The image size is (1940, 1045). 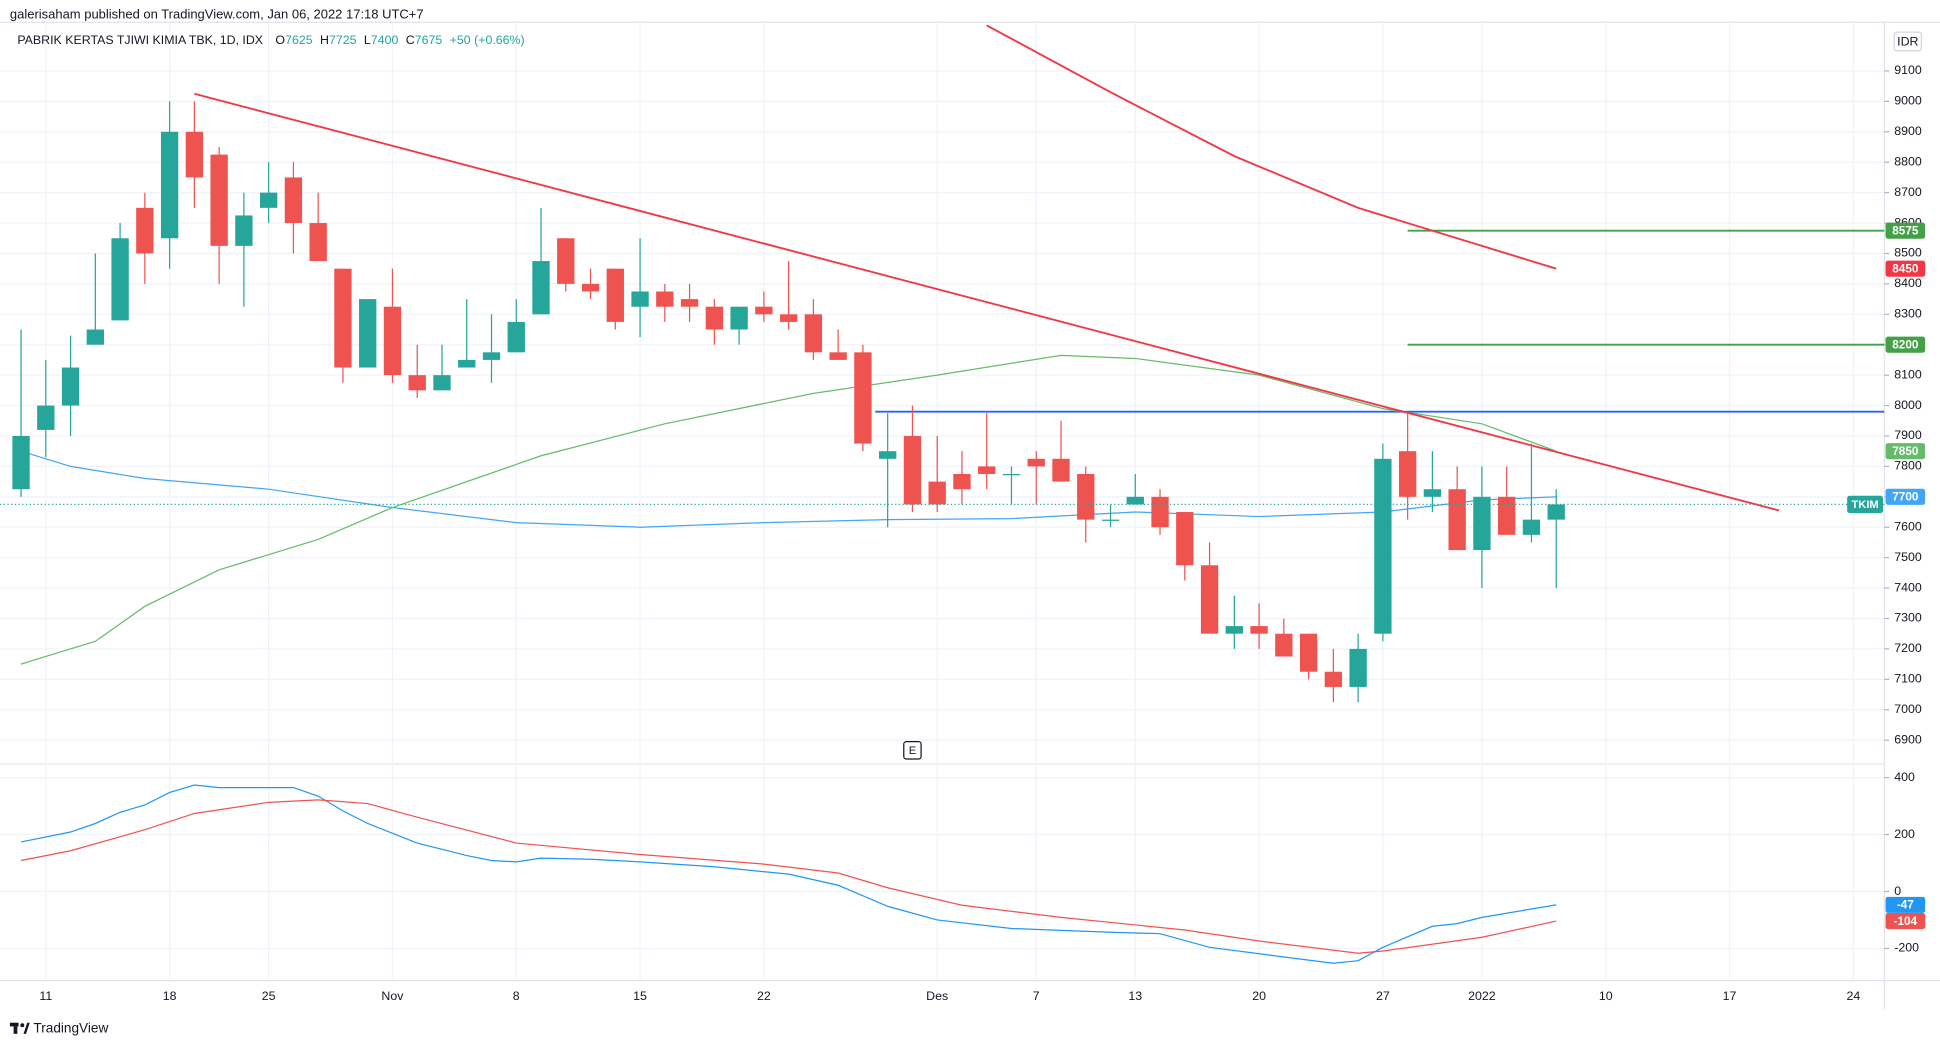 What do you see at coordinates (1271, 147) in the screenshot?
I see `price-line` at bounding box center [1271, 147].